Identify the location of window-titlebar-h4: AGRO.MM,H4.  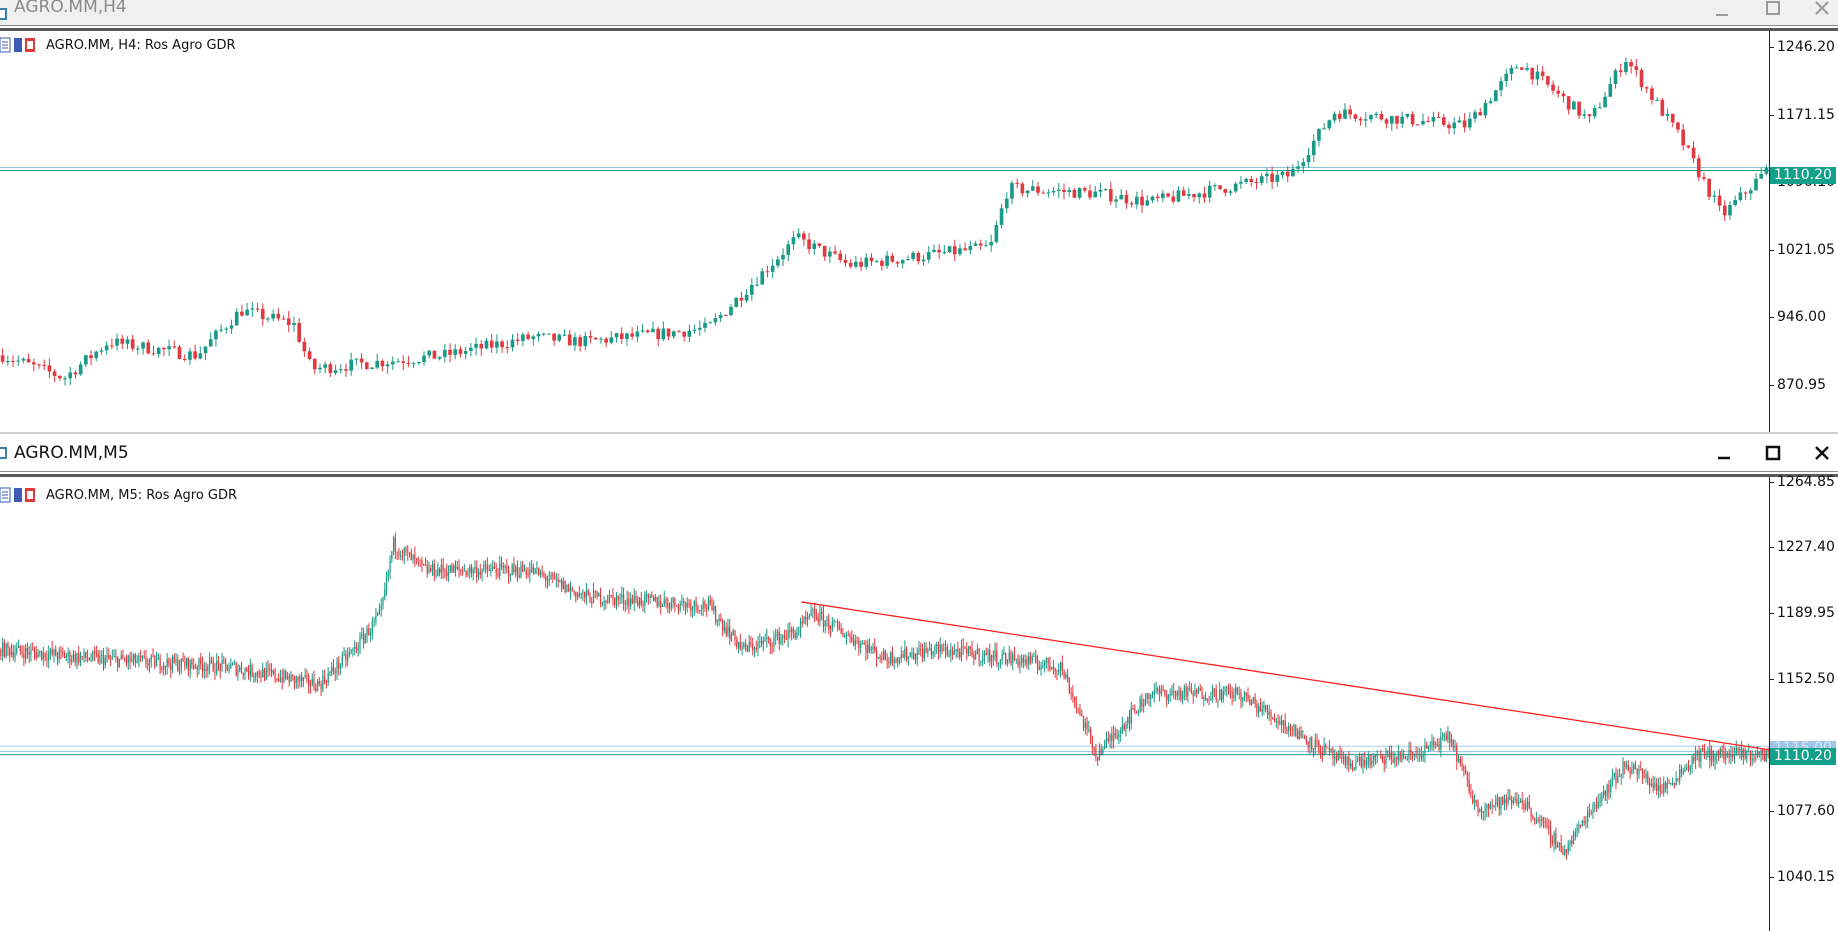
(919, 13).